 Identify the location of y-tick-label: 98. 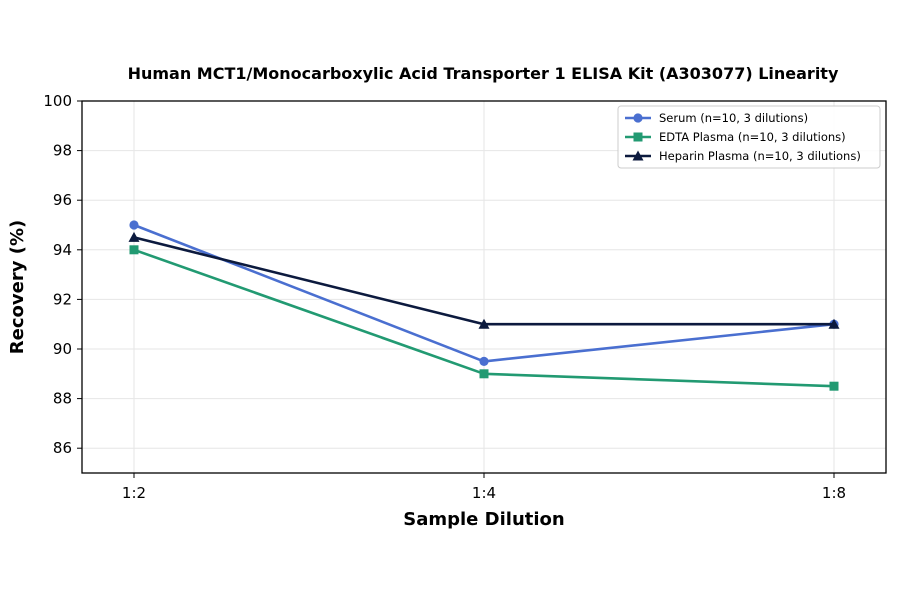
(62, 151).